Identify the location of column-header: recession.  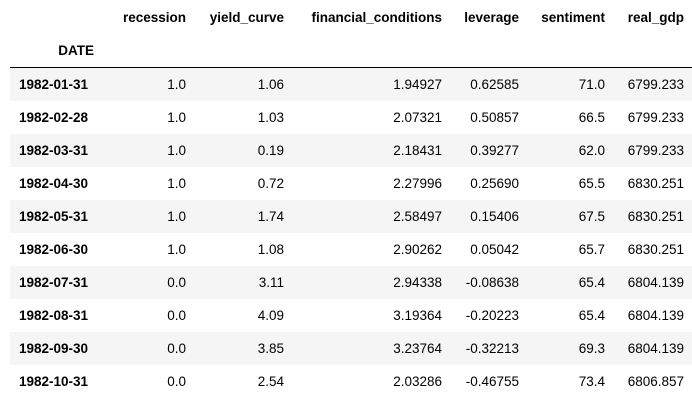
(154, 17).